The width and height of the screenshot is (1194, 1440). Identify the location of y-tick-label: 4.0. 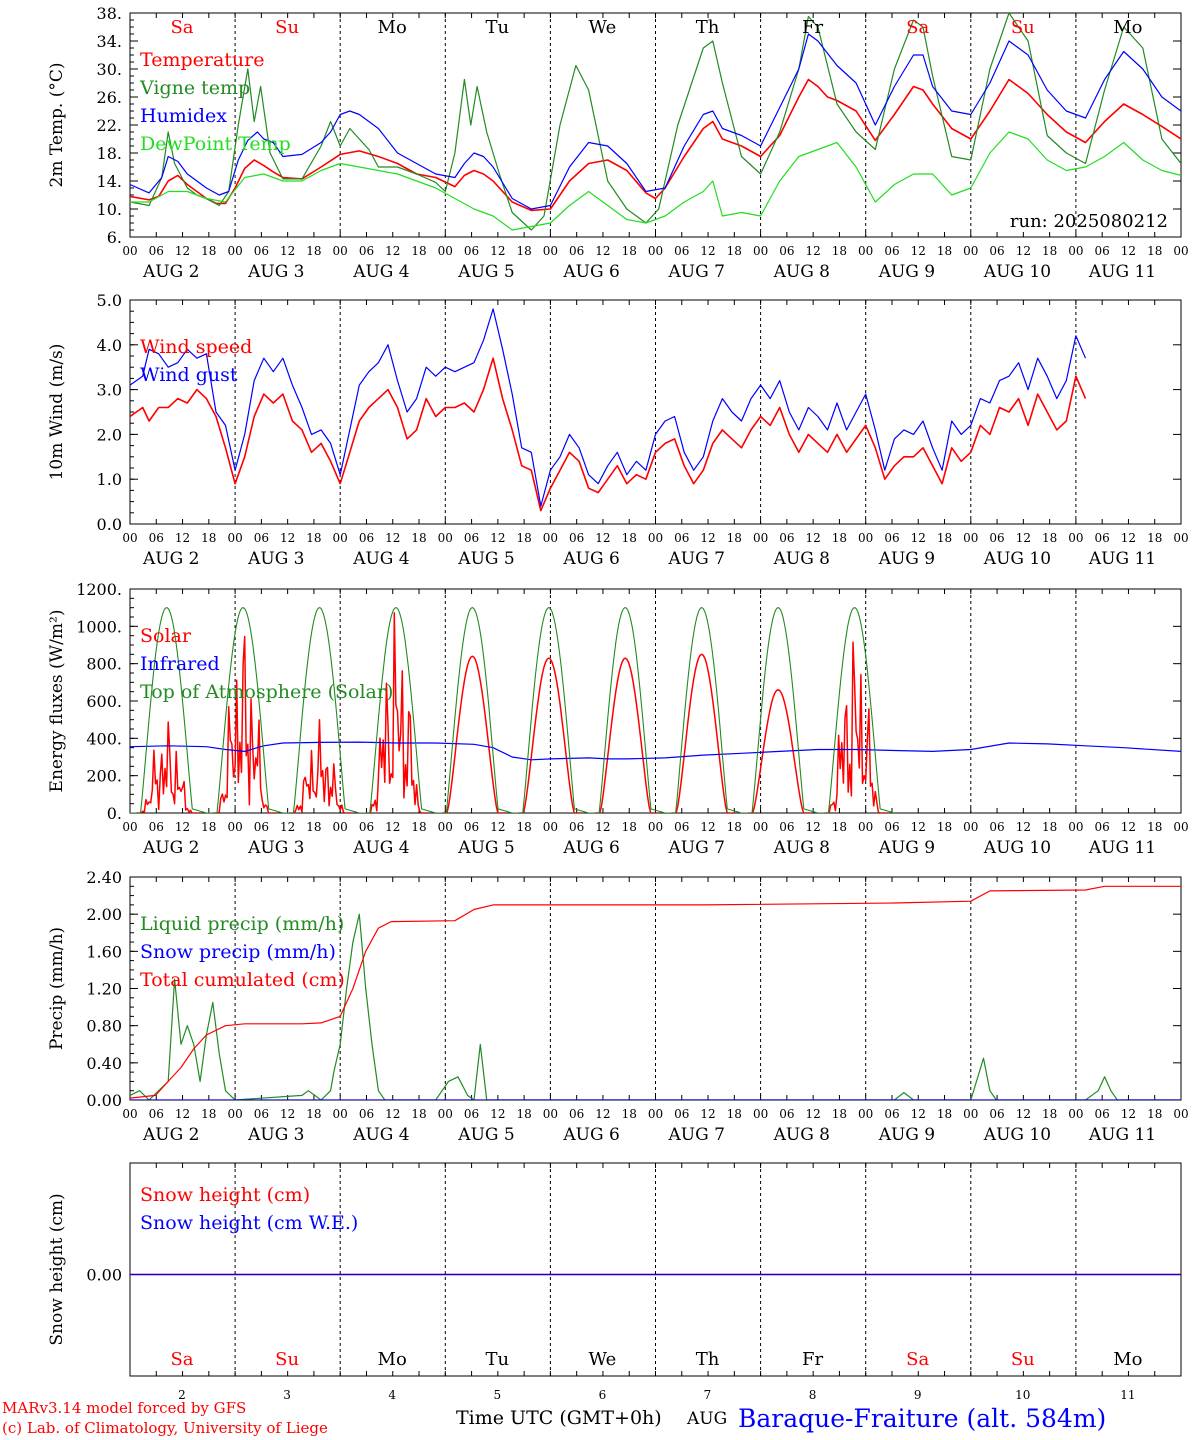
(109, 345).